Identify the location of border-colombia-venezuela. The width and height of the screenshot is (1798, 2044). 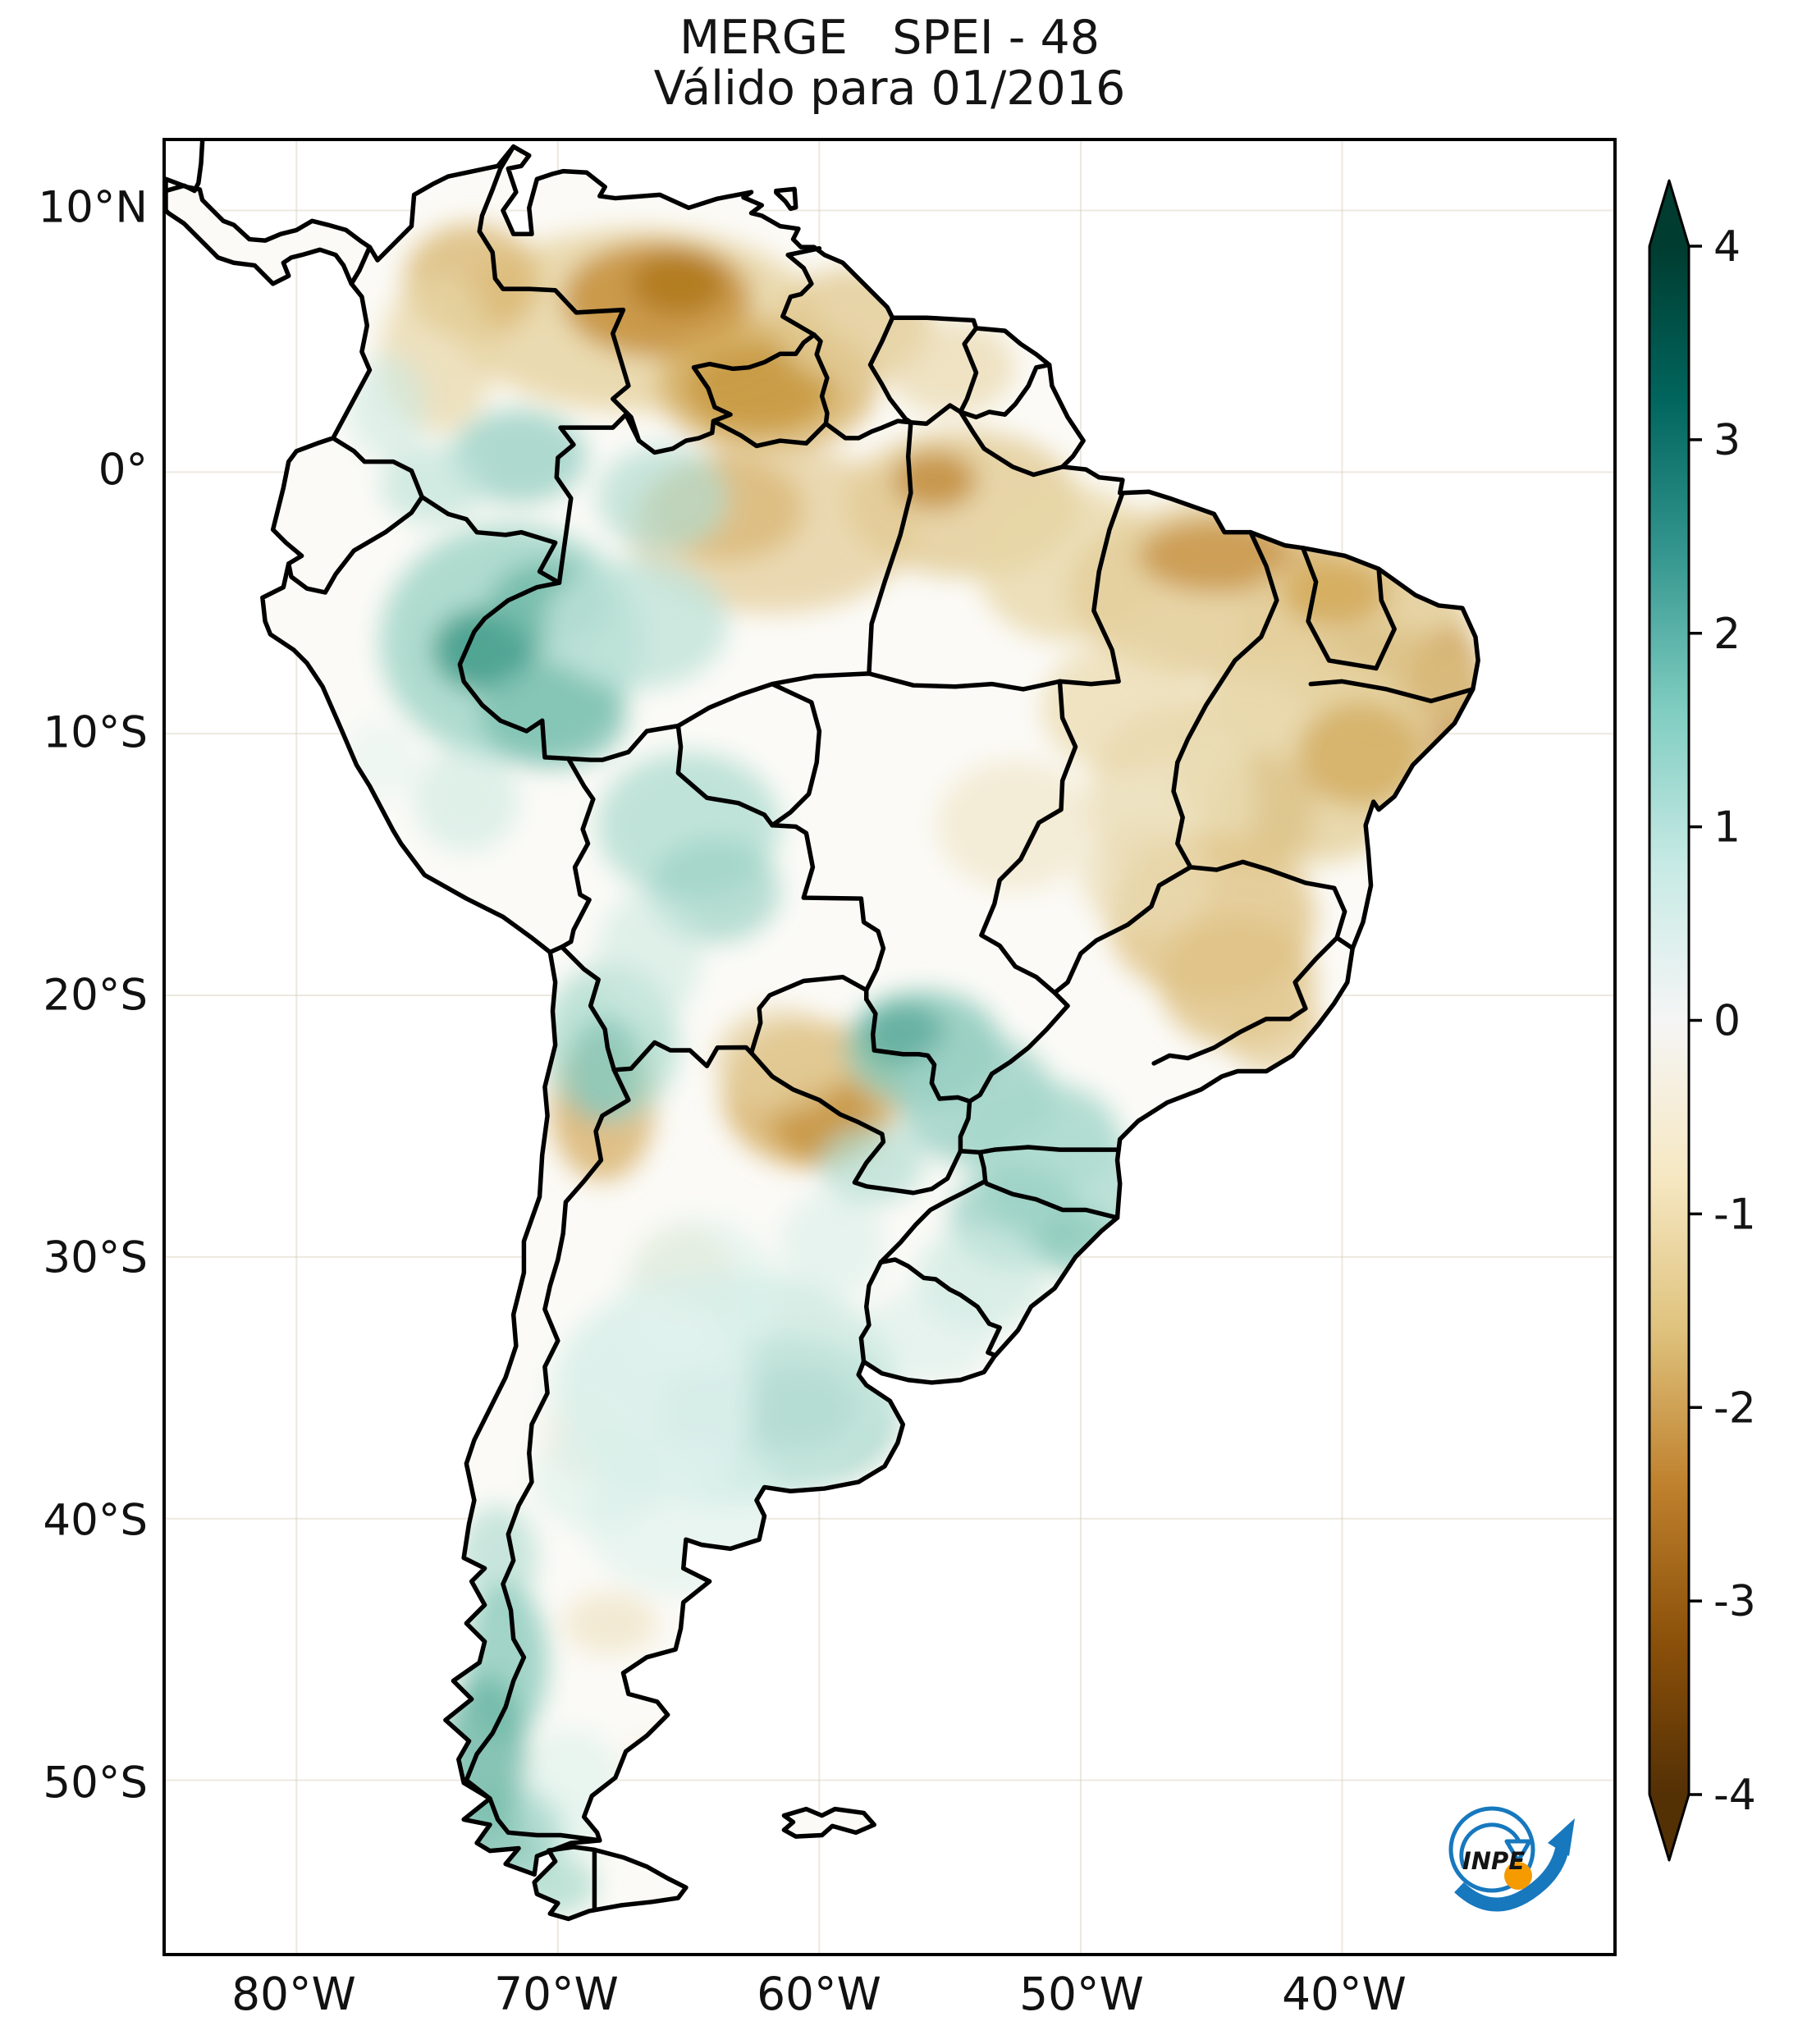
(559, 293).